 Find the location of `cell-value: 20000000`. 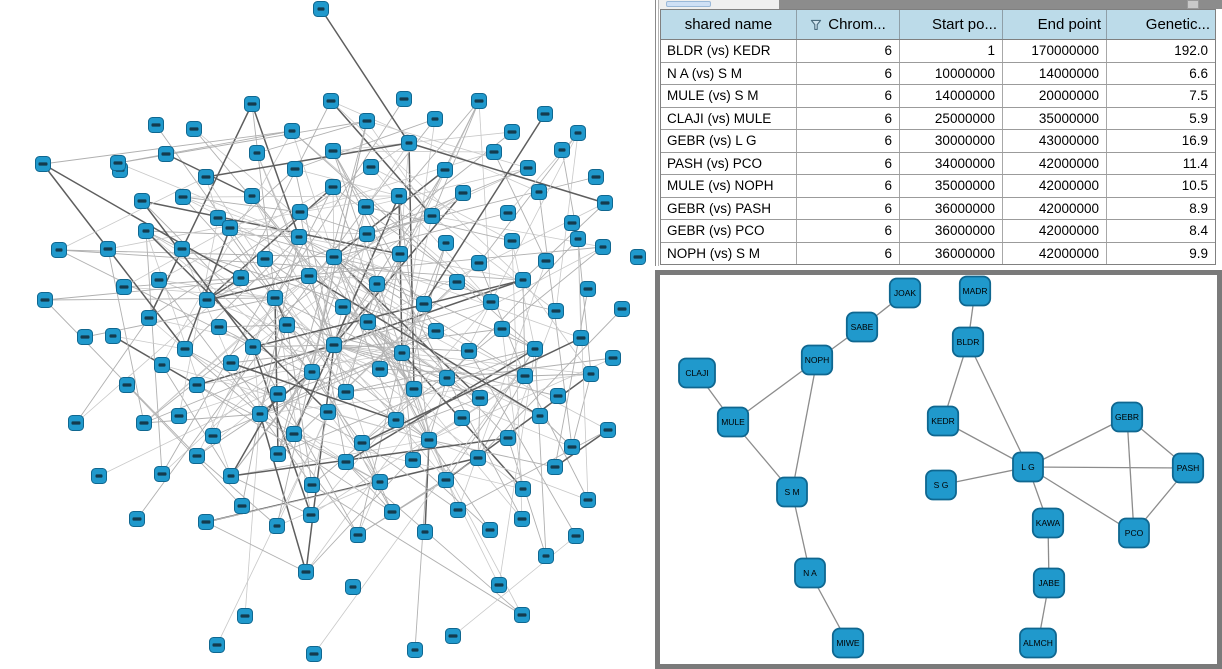

cell-value: 20000000 is located at coordinates (1055, 96).